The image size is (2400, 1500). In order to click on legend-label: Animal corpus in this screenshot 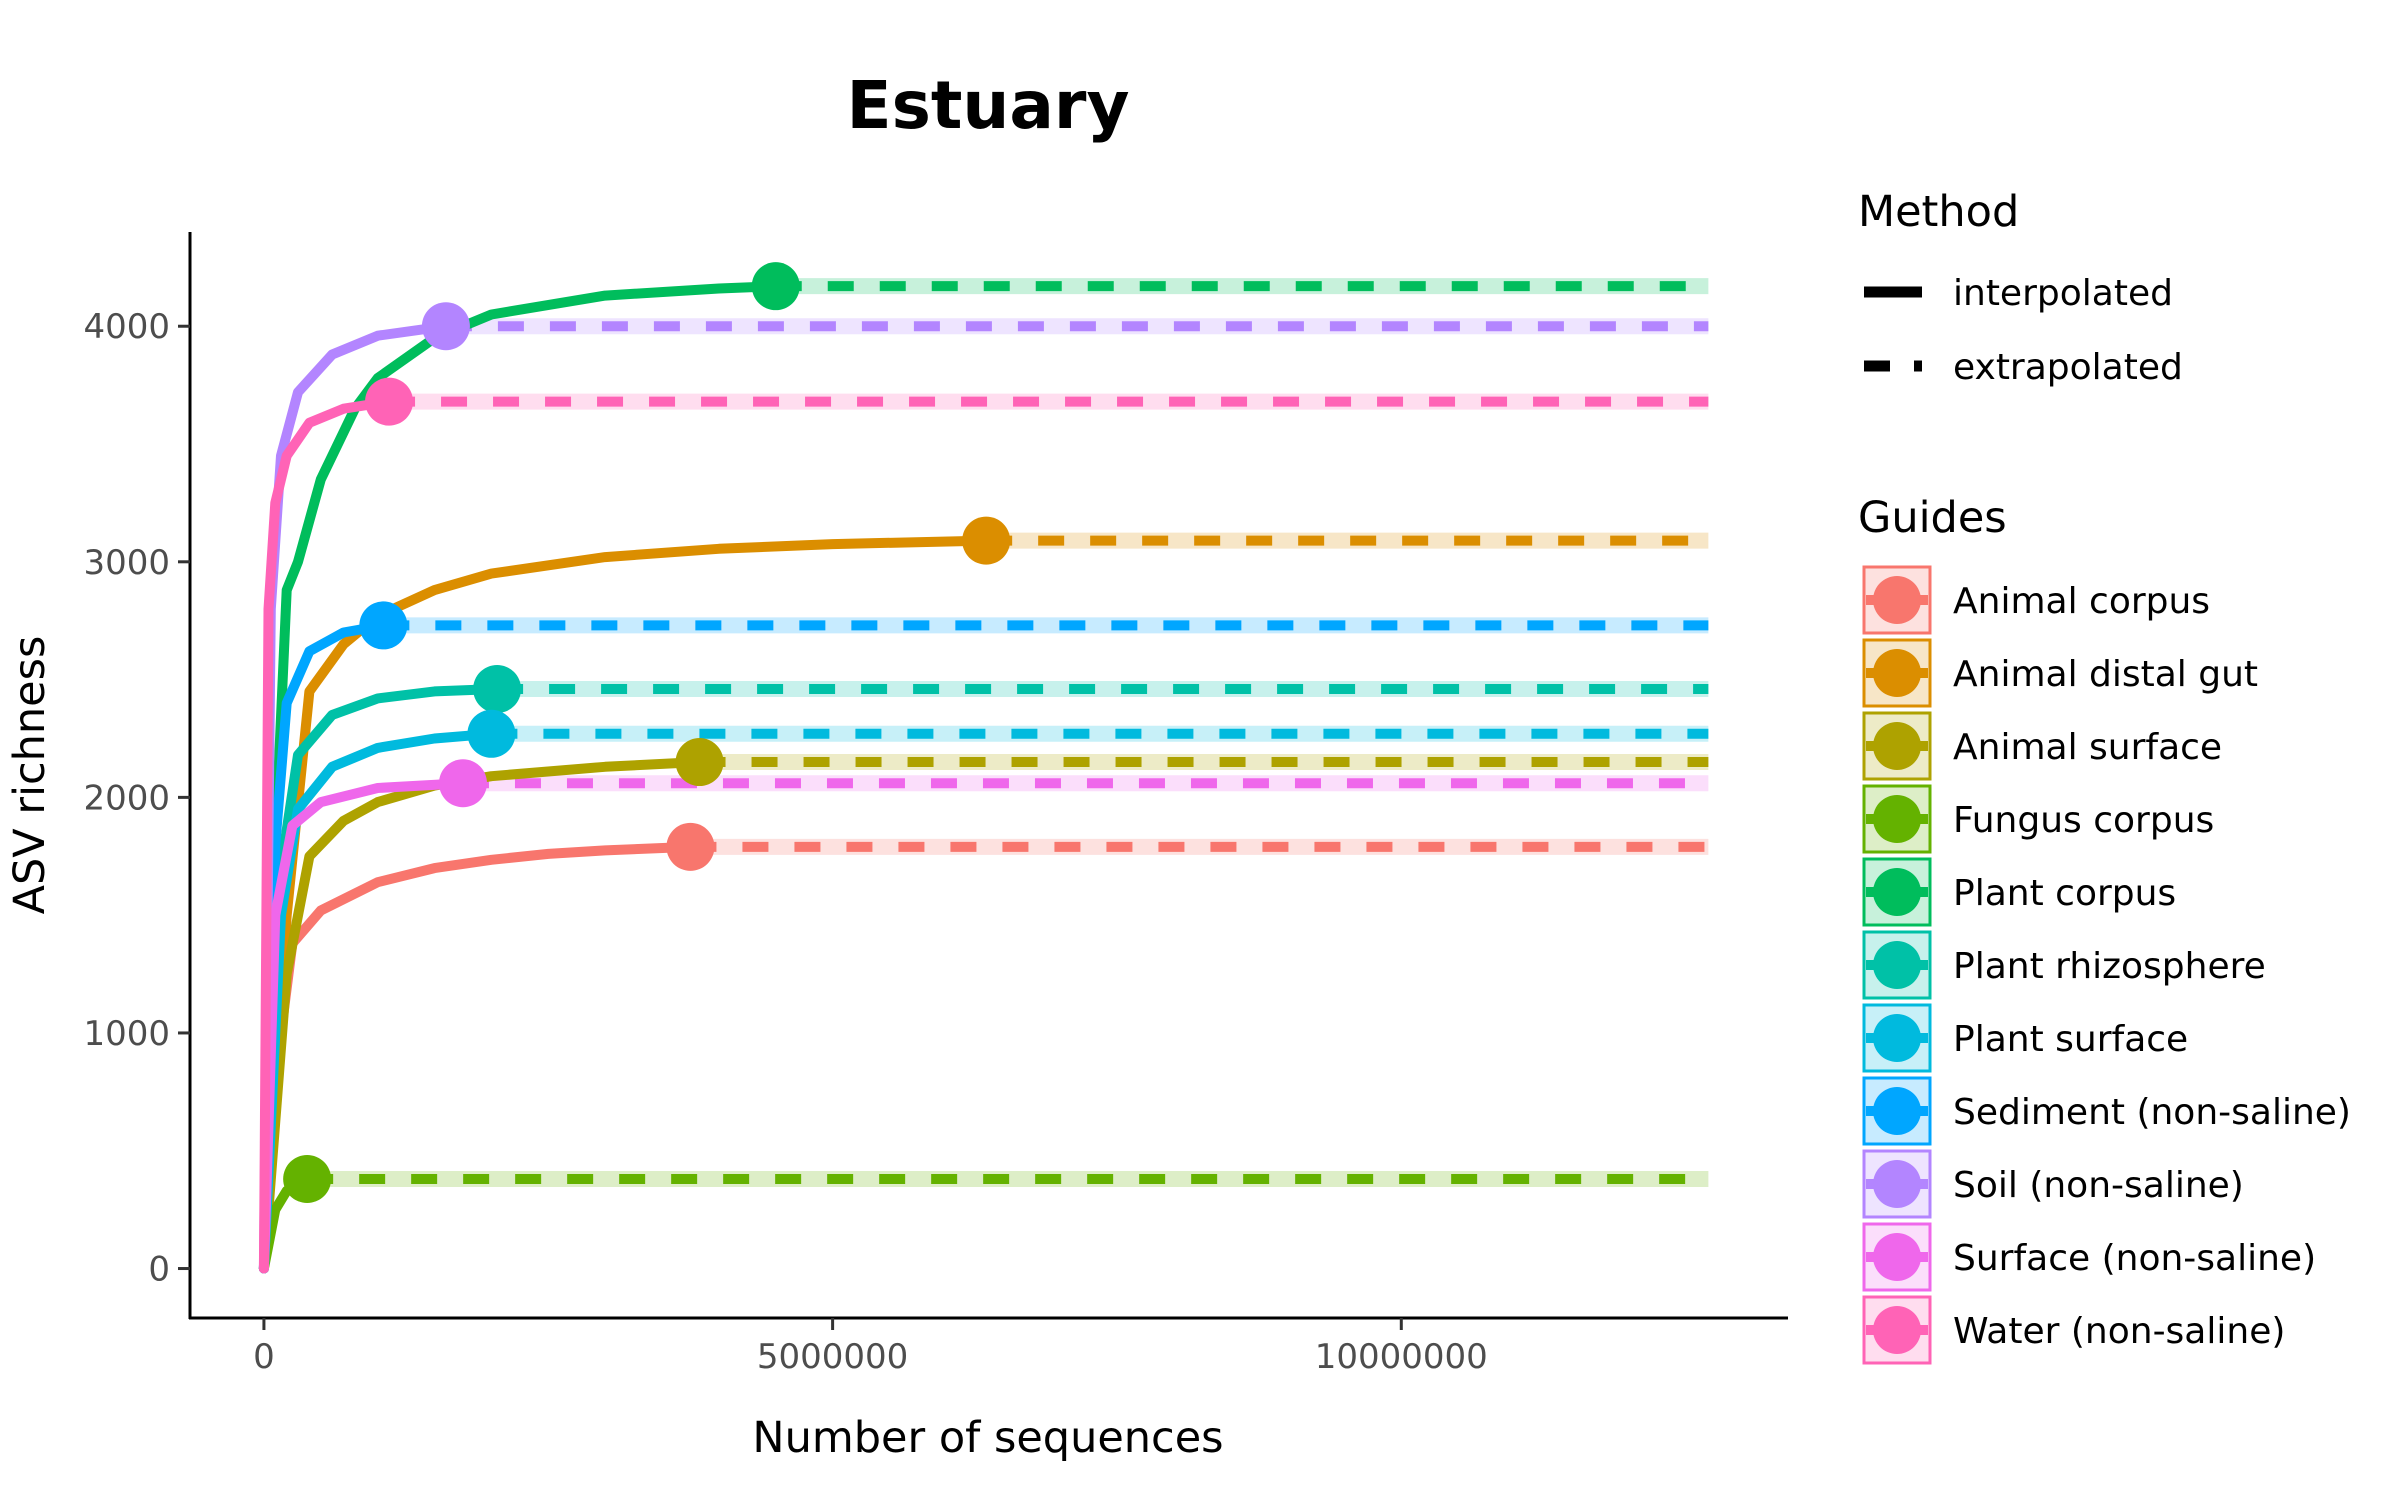, I will do `click(2081, 601)`.